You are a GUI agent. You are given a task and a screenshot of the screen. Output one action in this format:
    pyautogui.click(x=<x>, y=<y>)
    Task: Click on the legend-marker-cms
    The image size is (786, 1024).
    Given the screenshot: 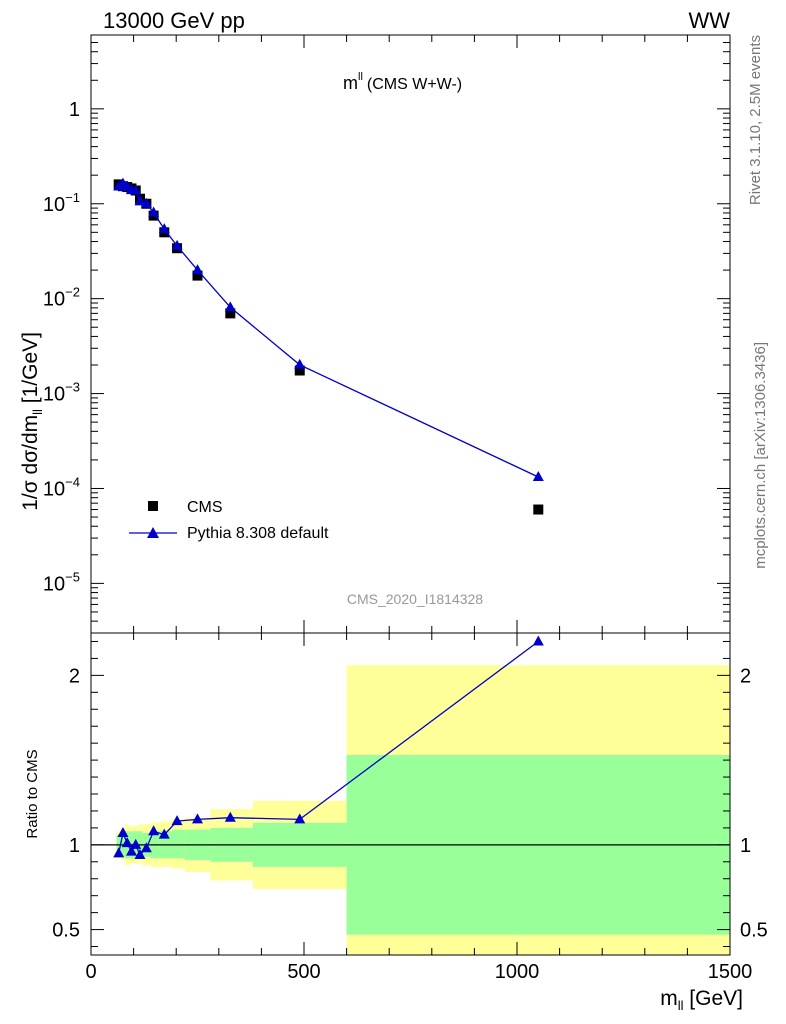 What is the action you would take?
    pyautogui.click(x=153, y=506)
    